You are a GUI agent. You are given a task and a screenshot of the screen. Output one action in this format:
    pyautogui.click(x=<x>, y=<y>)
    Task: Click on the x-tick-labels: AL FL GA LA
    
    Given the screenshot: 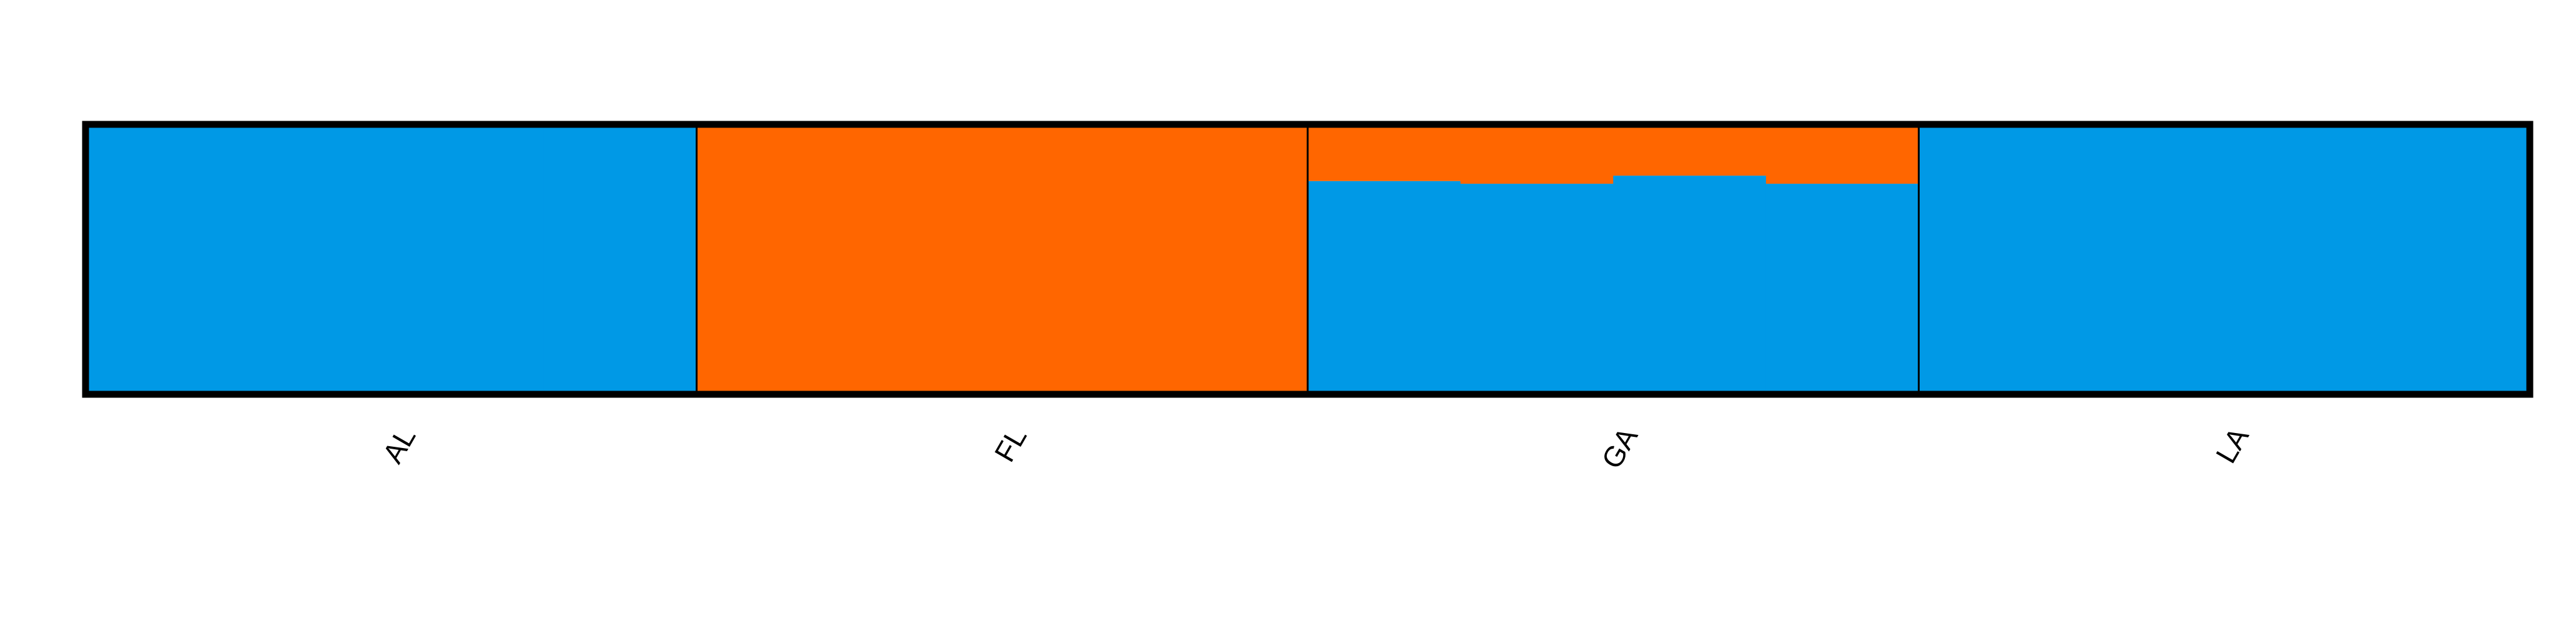 What is the action you would take?
    pyautogui.click(x=1315, y=448)
    